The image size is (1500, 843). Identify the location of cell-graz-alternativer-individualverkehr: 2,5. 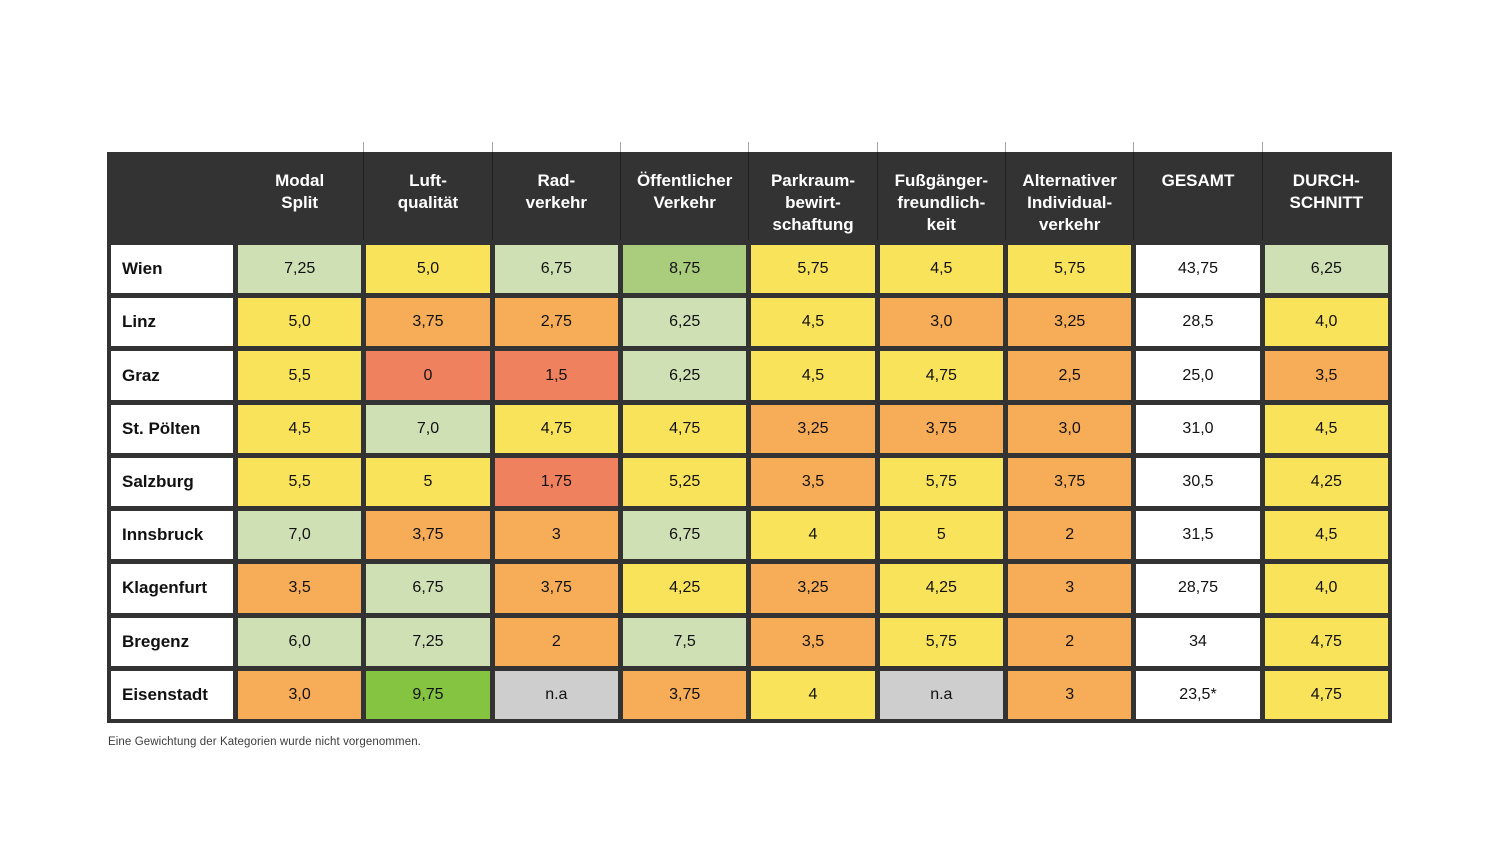
(1070, 375).